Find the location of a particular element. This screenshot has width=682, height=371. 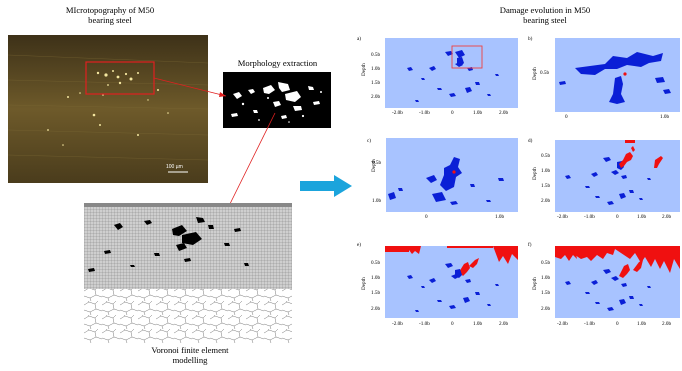

panel-d-x3: 0 is located at coordinates (617, 217).